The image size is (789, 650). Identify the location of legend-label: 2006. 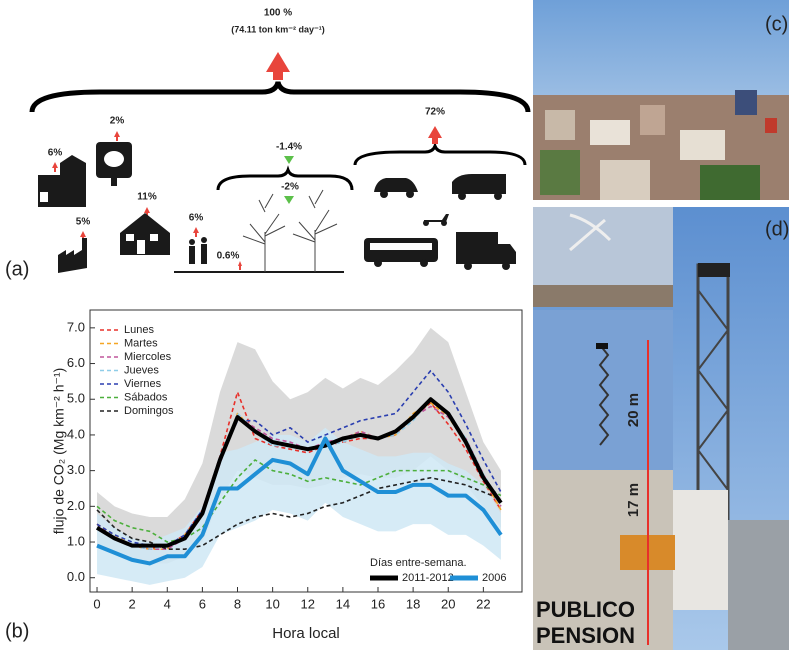
(494, 578).